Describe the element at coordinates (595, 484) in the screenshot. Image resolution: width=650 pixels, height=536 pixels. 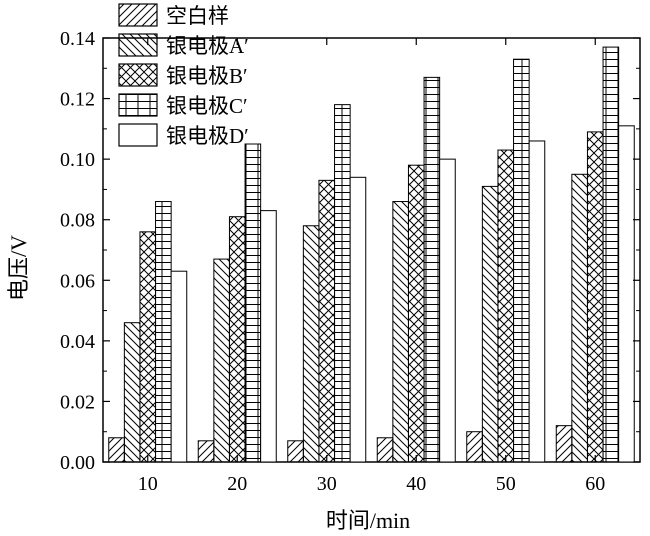
I see `x-tick-label: 60` at that location.